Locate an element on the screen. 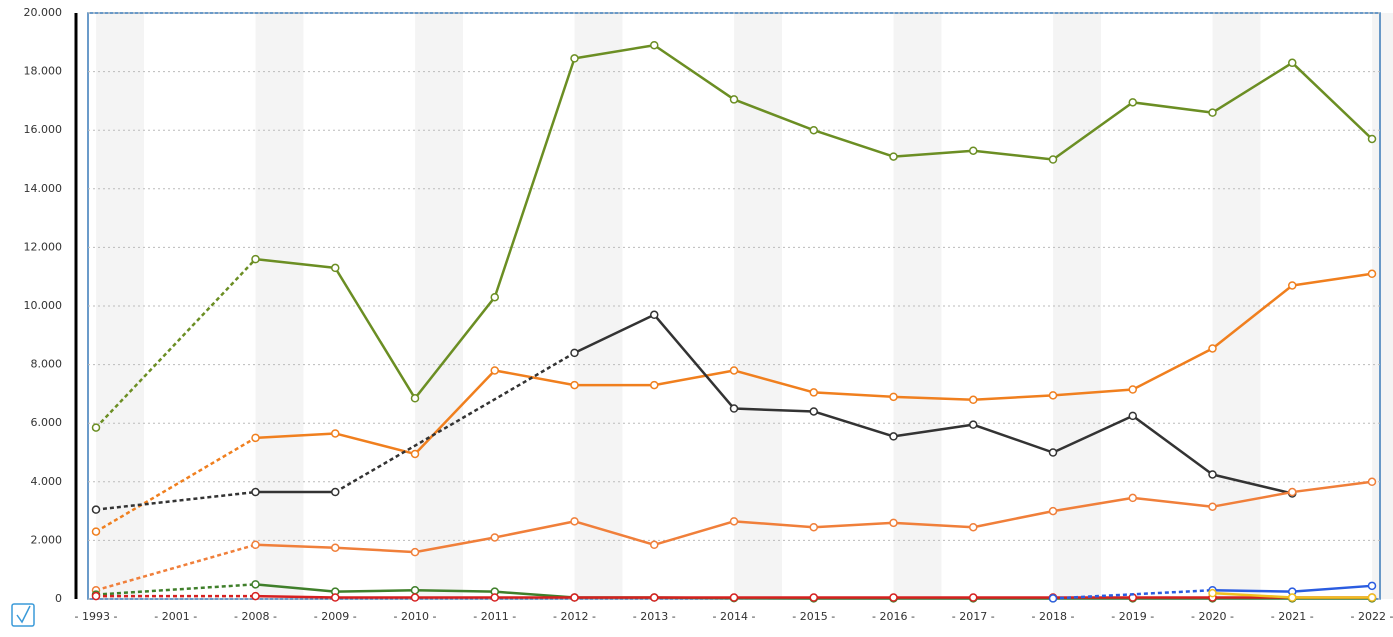  y-tick-label: 20.000 is located at coordinates (43, 12).